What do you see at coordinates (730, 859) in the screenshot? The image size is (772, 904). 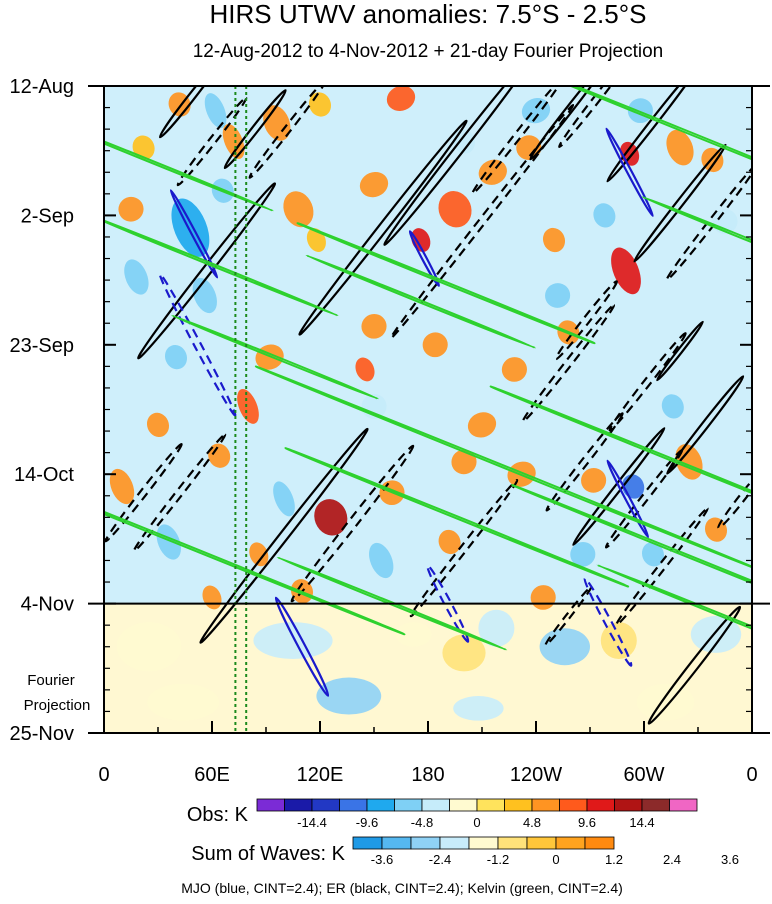 I see `colorbar-tick-label: 3.6` at bounding box center [730, 859].